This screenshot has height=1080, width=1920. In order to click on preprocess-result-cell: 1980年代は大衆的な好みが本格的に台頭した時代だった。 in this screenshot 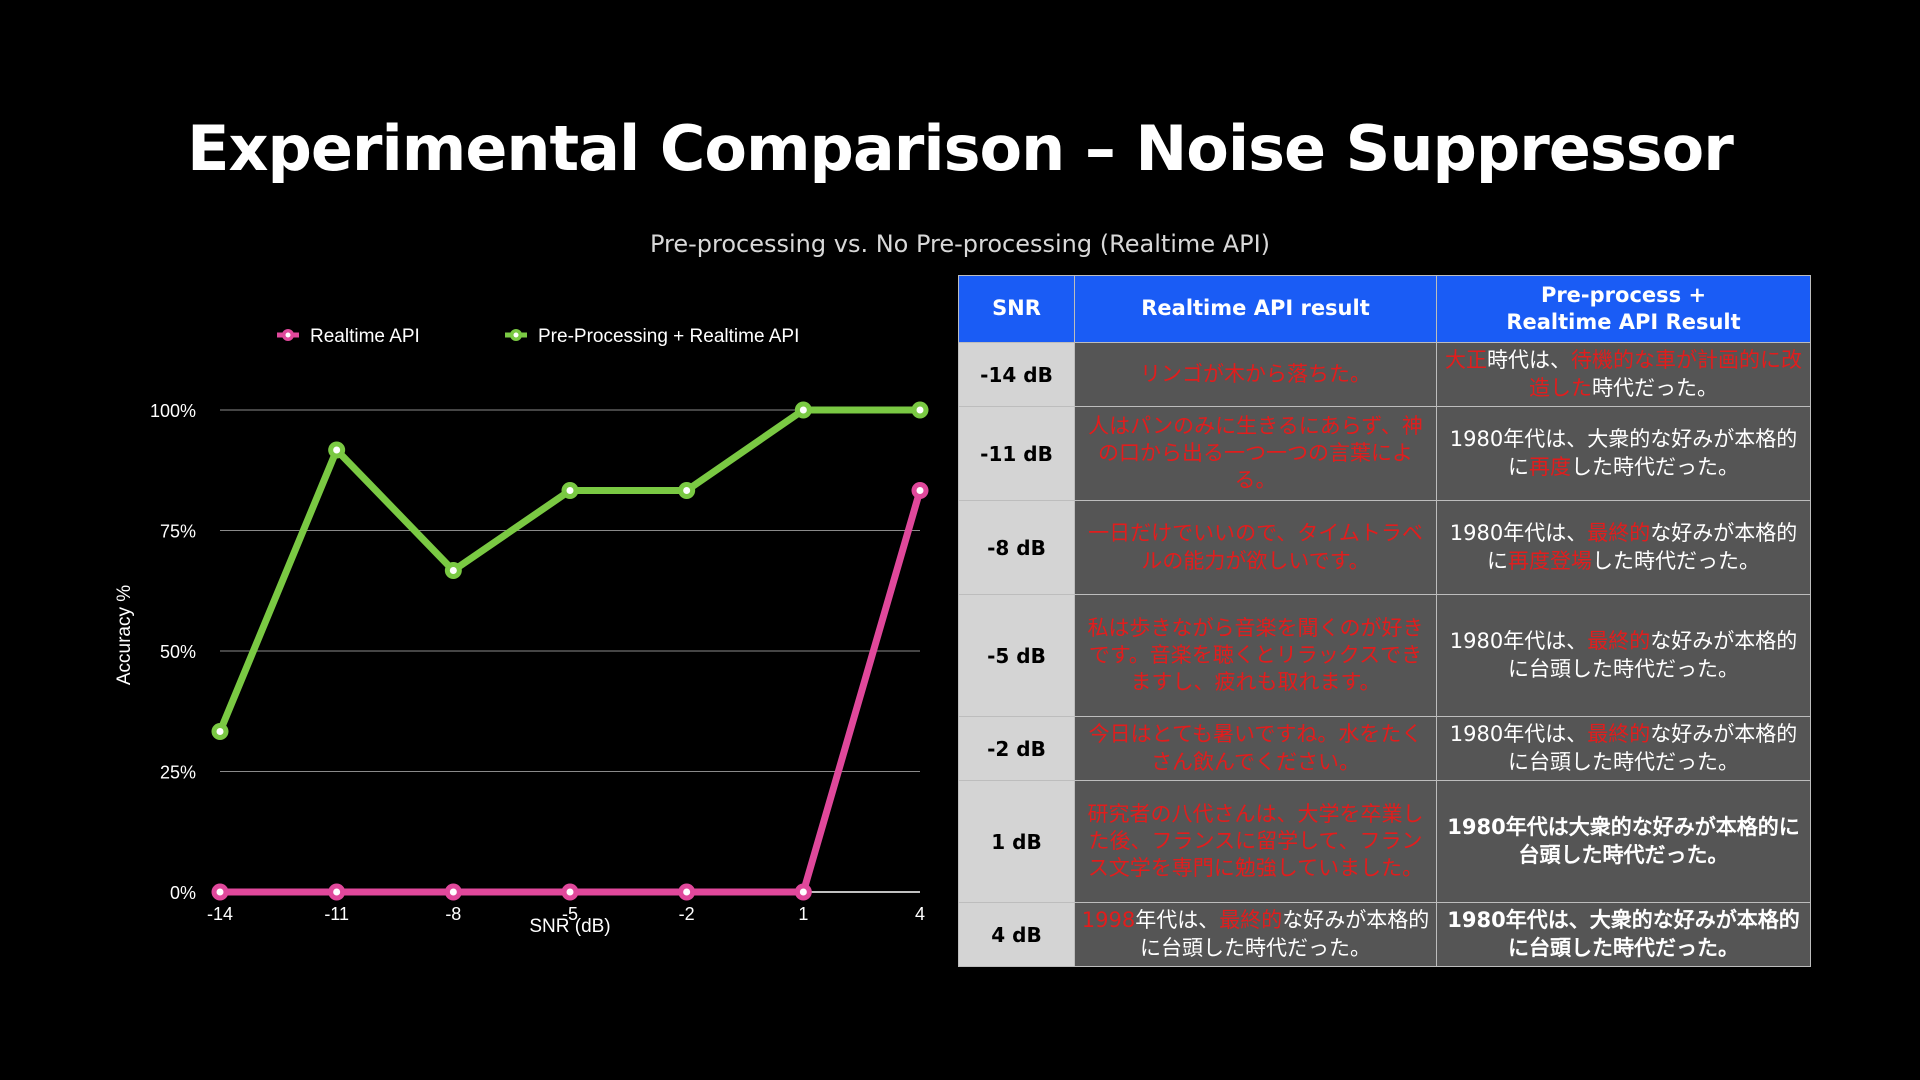, I will do `click(1623, 841)`.